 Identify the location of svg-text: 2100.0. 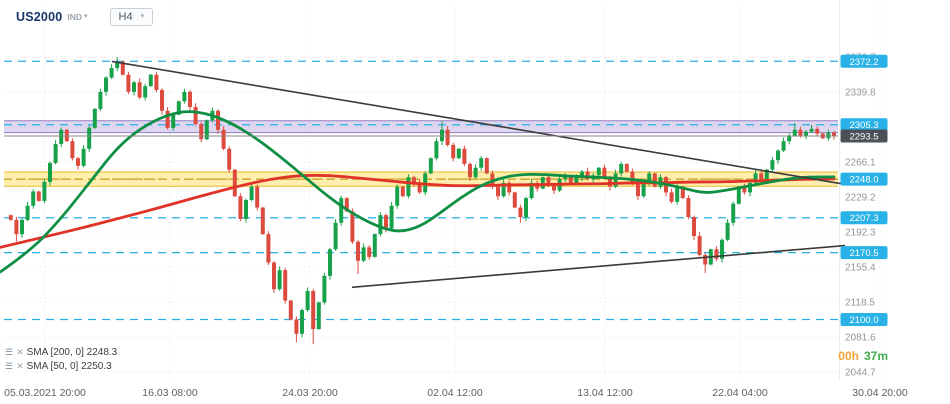
(863, 320).